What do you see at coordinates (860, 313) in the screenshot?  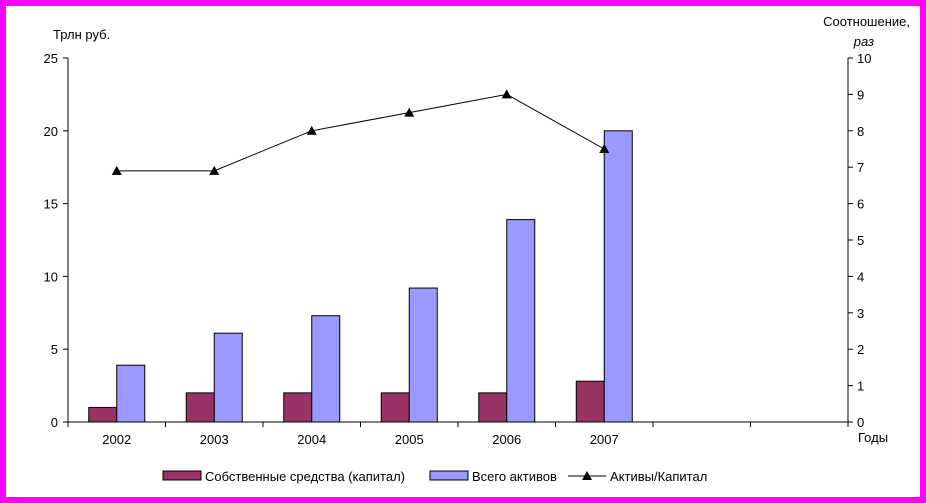 I see `y-right-tick-label: 3` at bounding box center [860, 313].